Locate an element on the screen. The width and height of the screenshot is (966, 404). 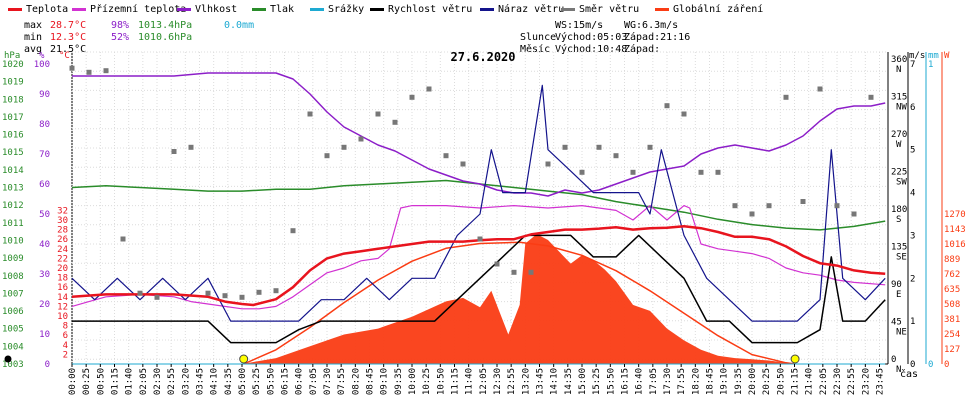
x-tick-label: 12:55 is located at coordinates (512, 381).